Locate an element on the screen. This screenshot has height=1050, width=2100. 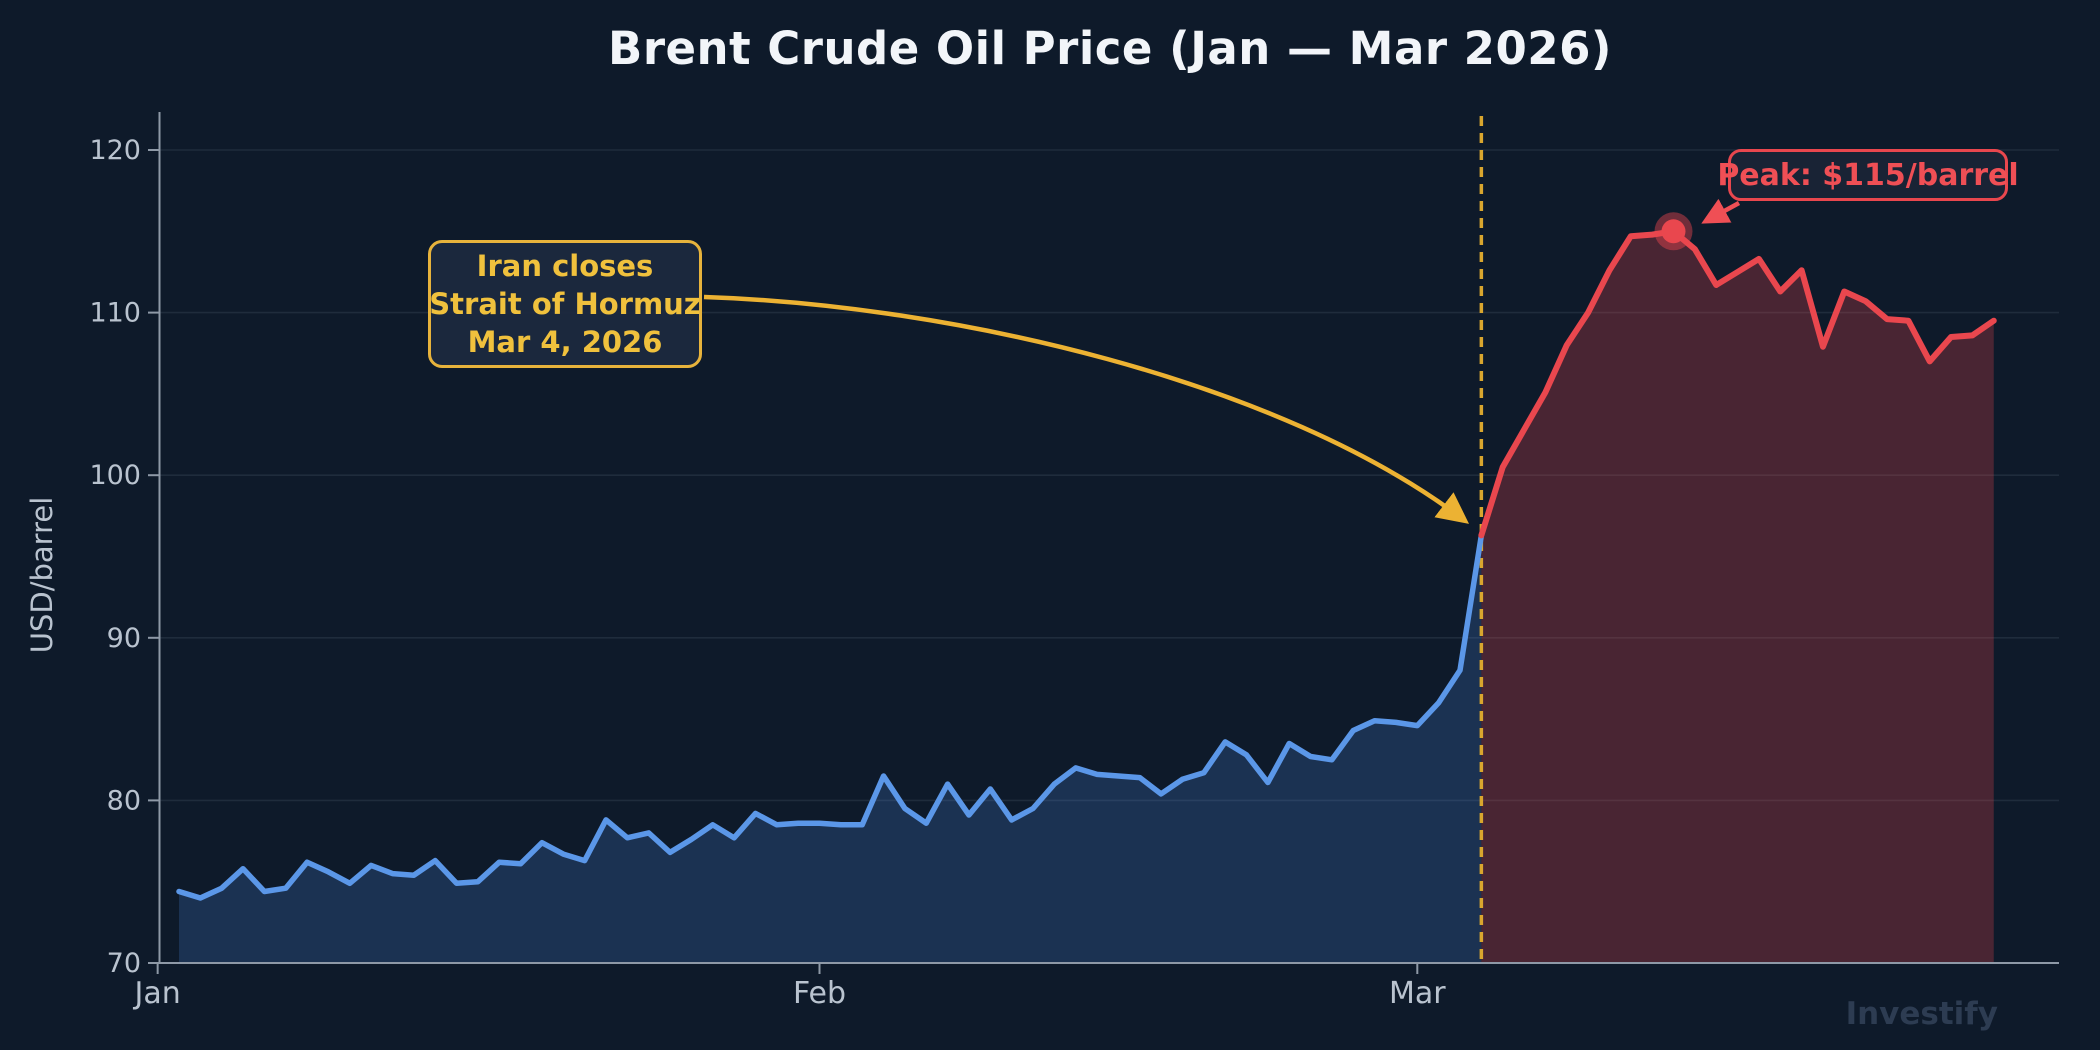
brand-watermark: Investify is located at coordinates (1921, 1014).